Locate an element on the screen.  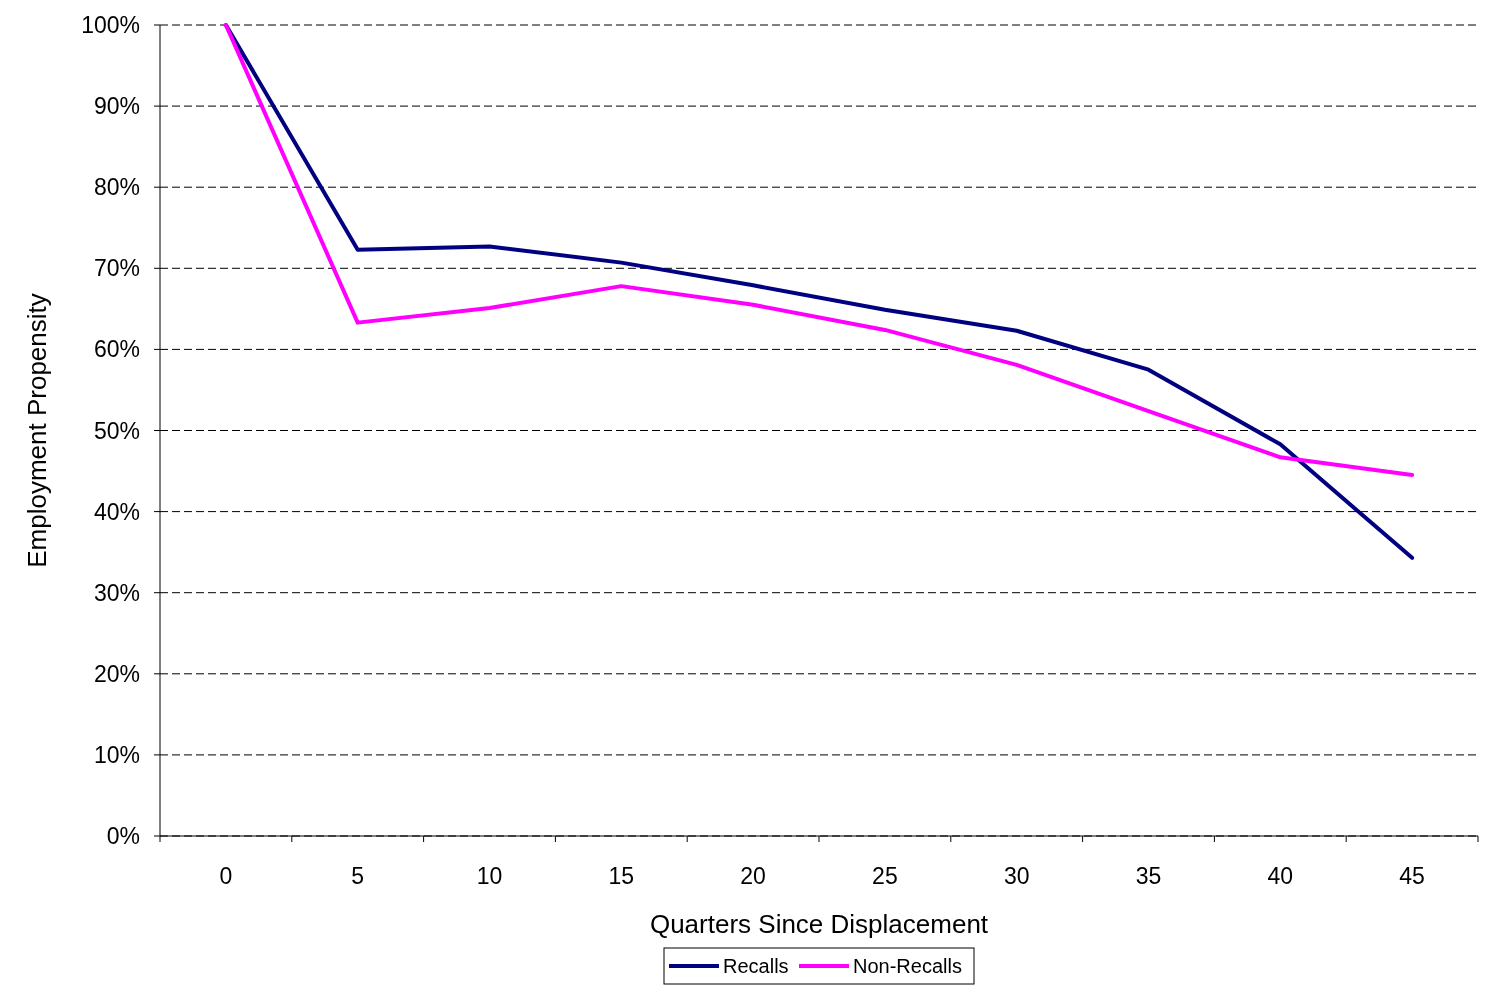
x-tick-label: 20 is located at coordinates (753, 876).